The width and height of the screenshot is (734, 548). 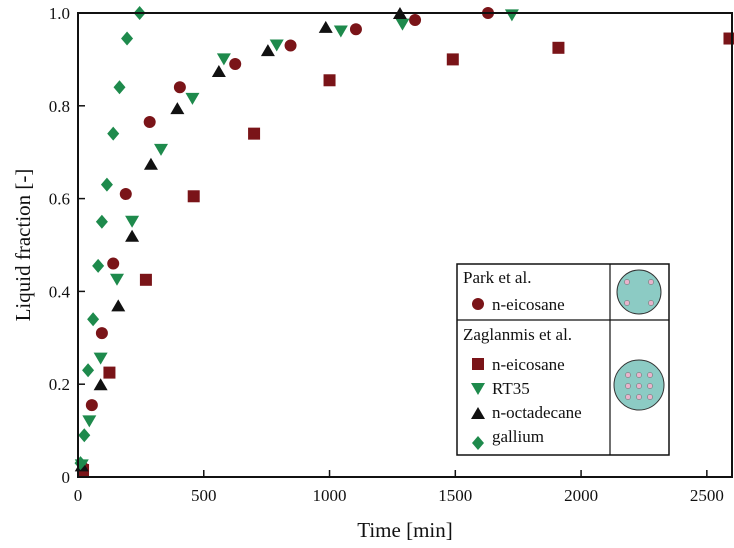 I want to click on legend-group-zaglanmis-title: Zaglanmis et al., so click(x=517, y=334).